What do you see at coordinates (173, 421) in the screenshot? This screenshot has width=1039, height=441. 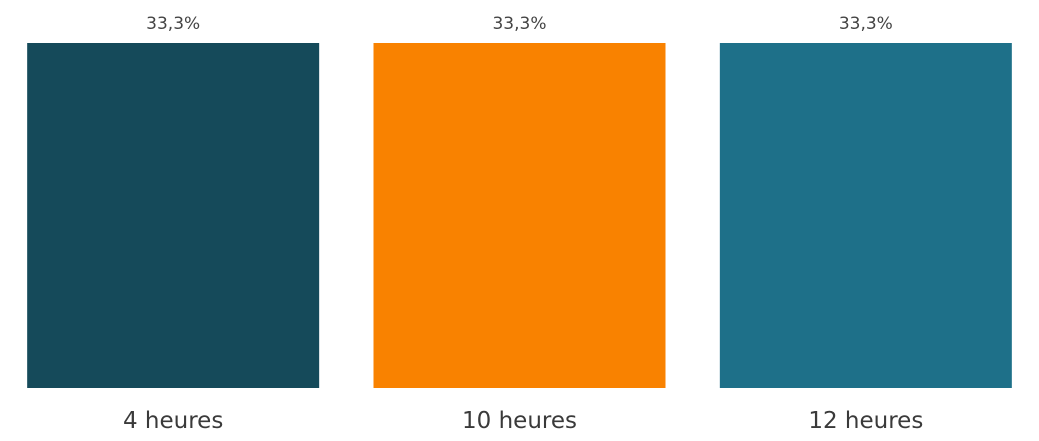 I see `category-label-1: 4 heures` at bounding box center [173, 421].